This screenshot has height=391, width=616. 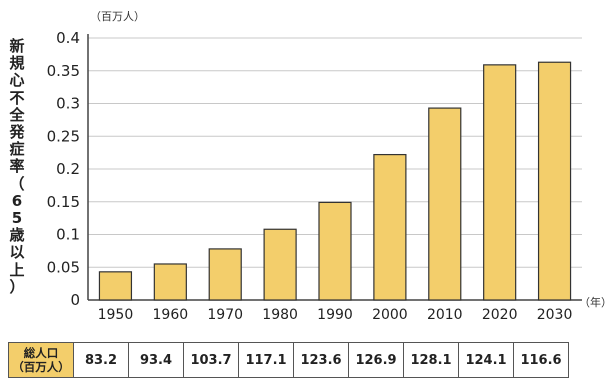 What do you see at coordinates (266, 360) in the screenshot?
I see `population-cell: 117.1` at bounding box center [266, 360].